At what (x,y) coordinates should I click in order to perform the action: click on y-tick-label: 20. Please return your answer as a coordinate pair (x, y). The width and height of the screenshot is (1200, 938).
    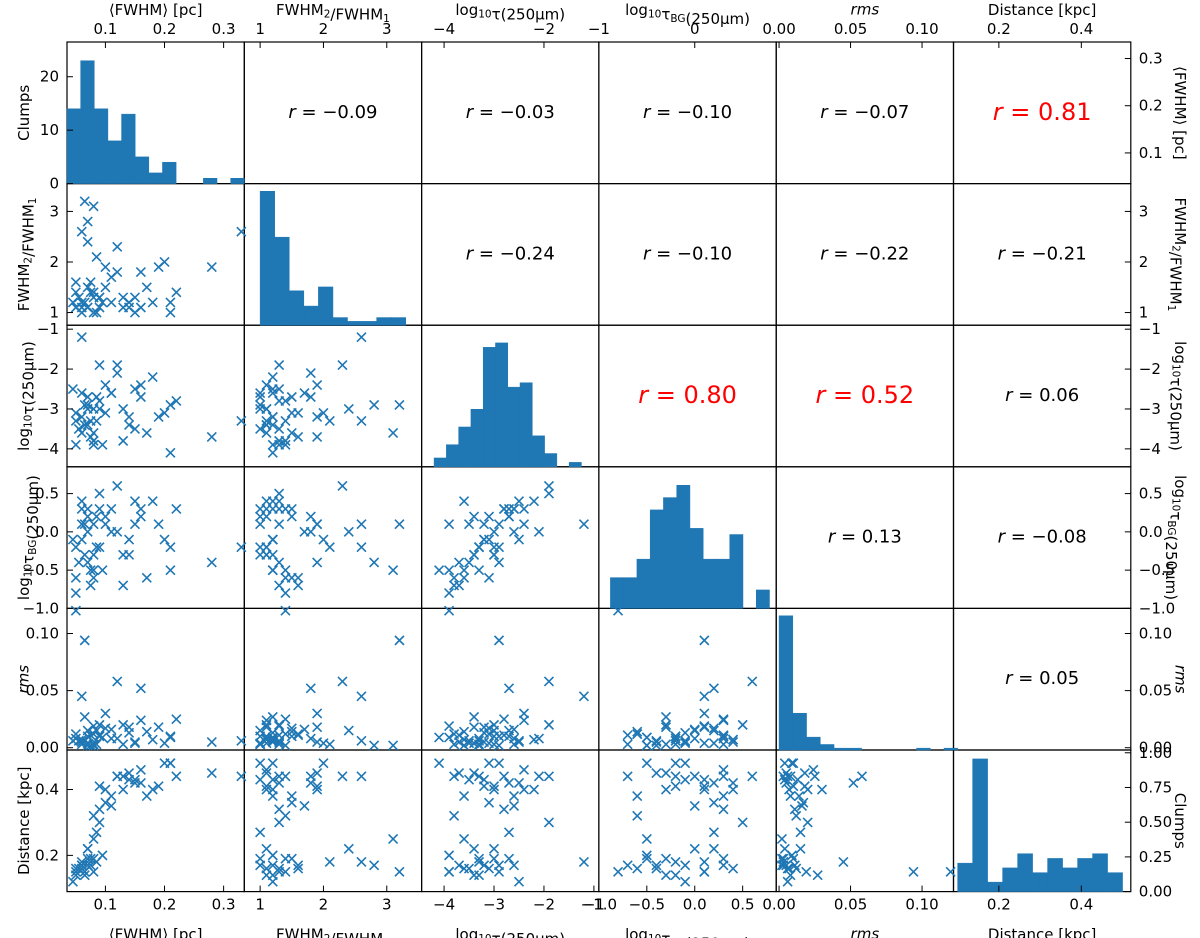
    Looking at the image, I should click on (49, 77).